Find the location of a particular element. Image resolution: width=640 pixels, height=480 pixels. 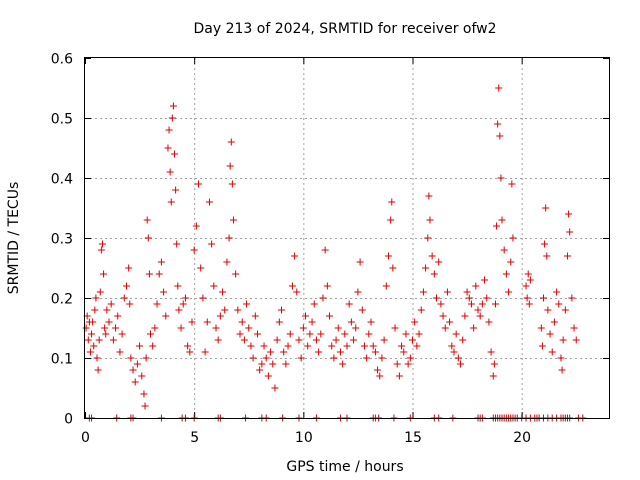

y-tick-label: 0.3 is located at coordinates (62, 240).